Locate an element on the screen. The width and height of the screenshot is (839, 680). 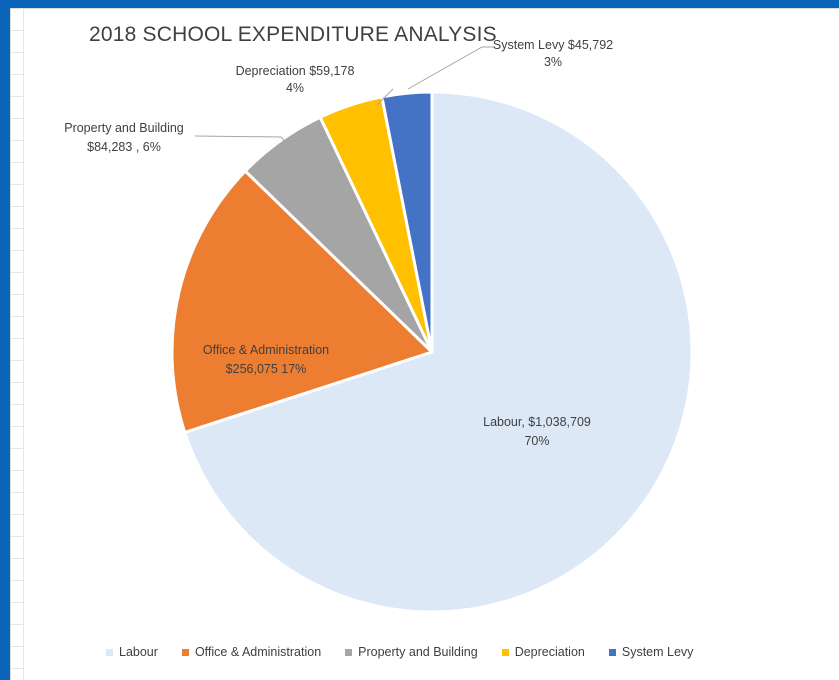
legend-item-depreciation: Depreciation is located at coordinates (543, 652).